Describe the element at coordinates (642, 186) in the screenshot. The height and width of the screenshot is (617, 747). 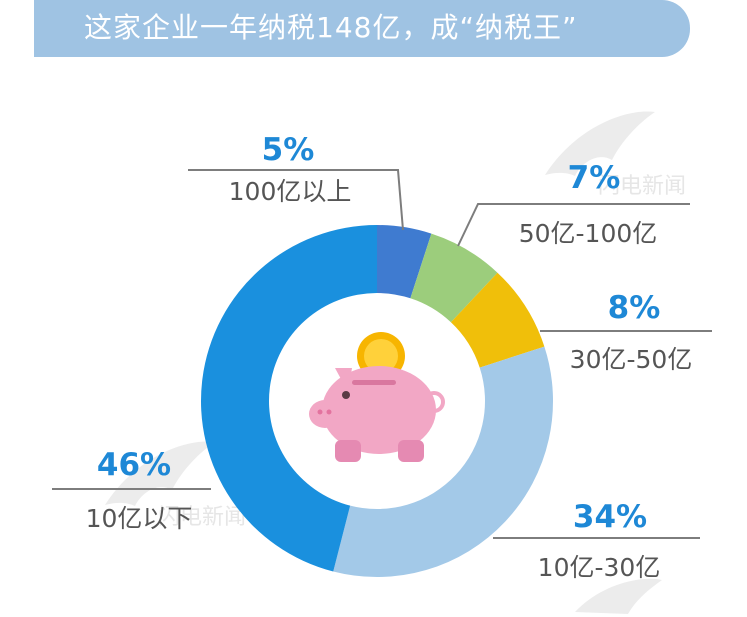
I see `watermark-text-1: 闪电新闻` at that location.